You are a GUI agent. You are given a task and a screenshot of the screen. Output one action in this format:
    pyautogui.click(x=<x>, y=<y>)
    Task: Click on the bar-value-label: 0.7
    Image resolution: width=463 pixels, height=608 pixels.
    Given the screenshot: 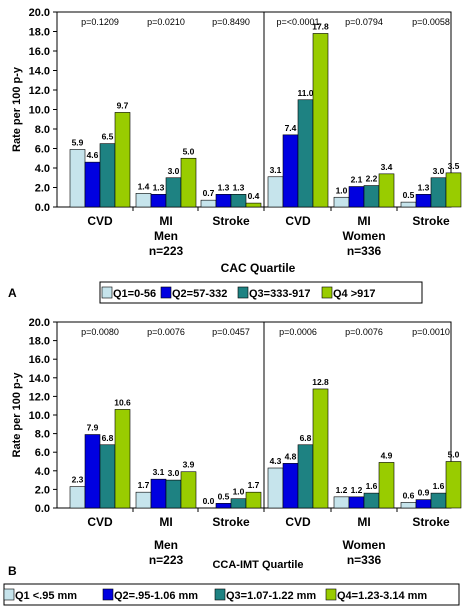 What is the action you would take?
    pyautogui.click(x=209, y=193)
    